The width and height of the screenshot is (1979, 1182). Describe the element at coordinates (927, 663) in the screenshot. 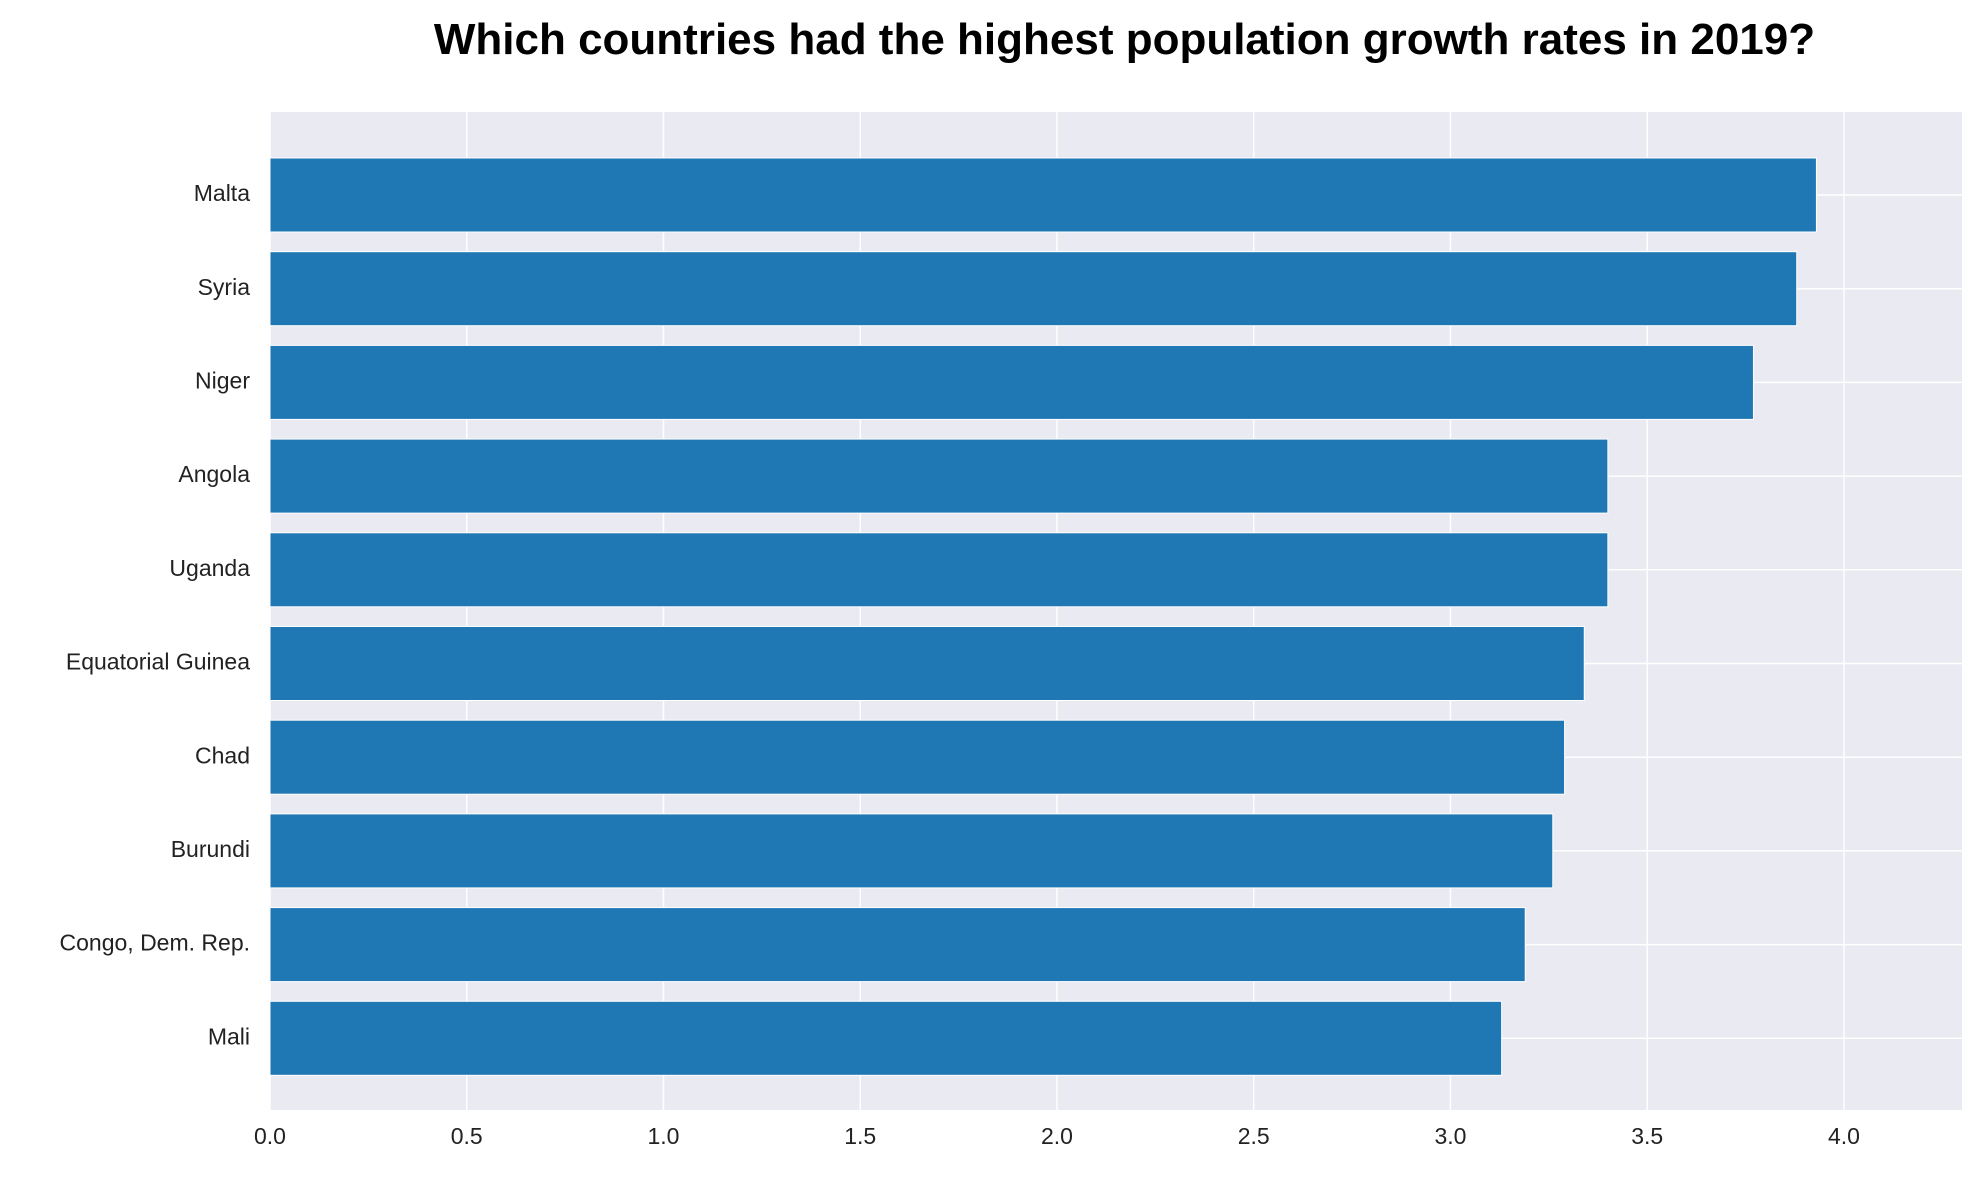

I see `bar-equatorial-guinea` at that location.